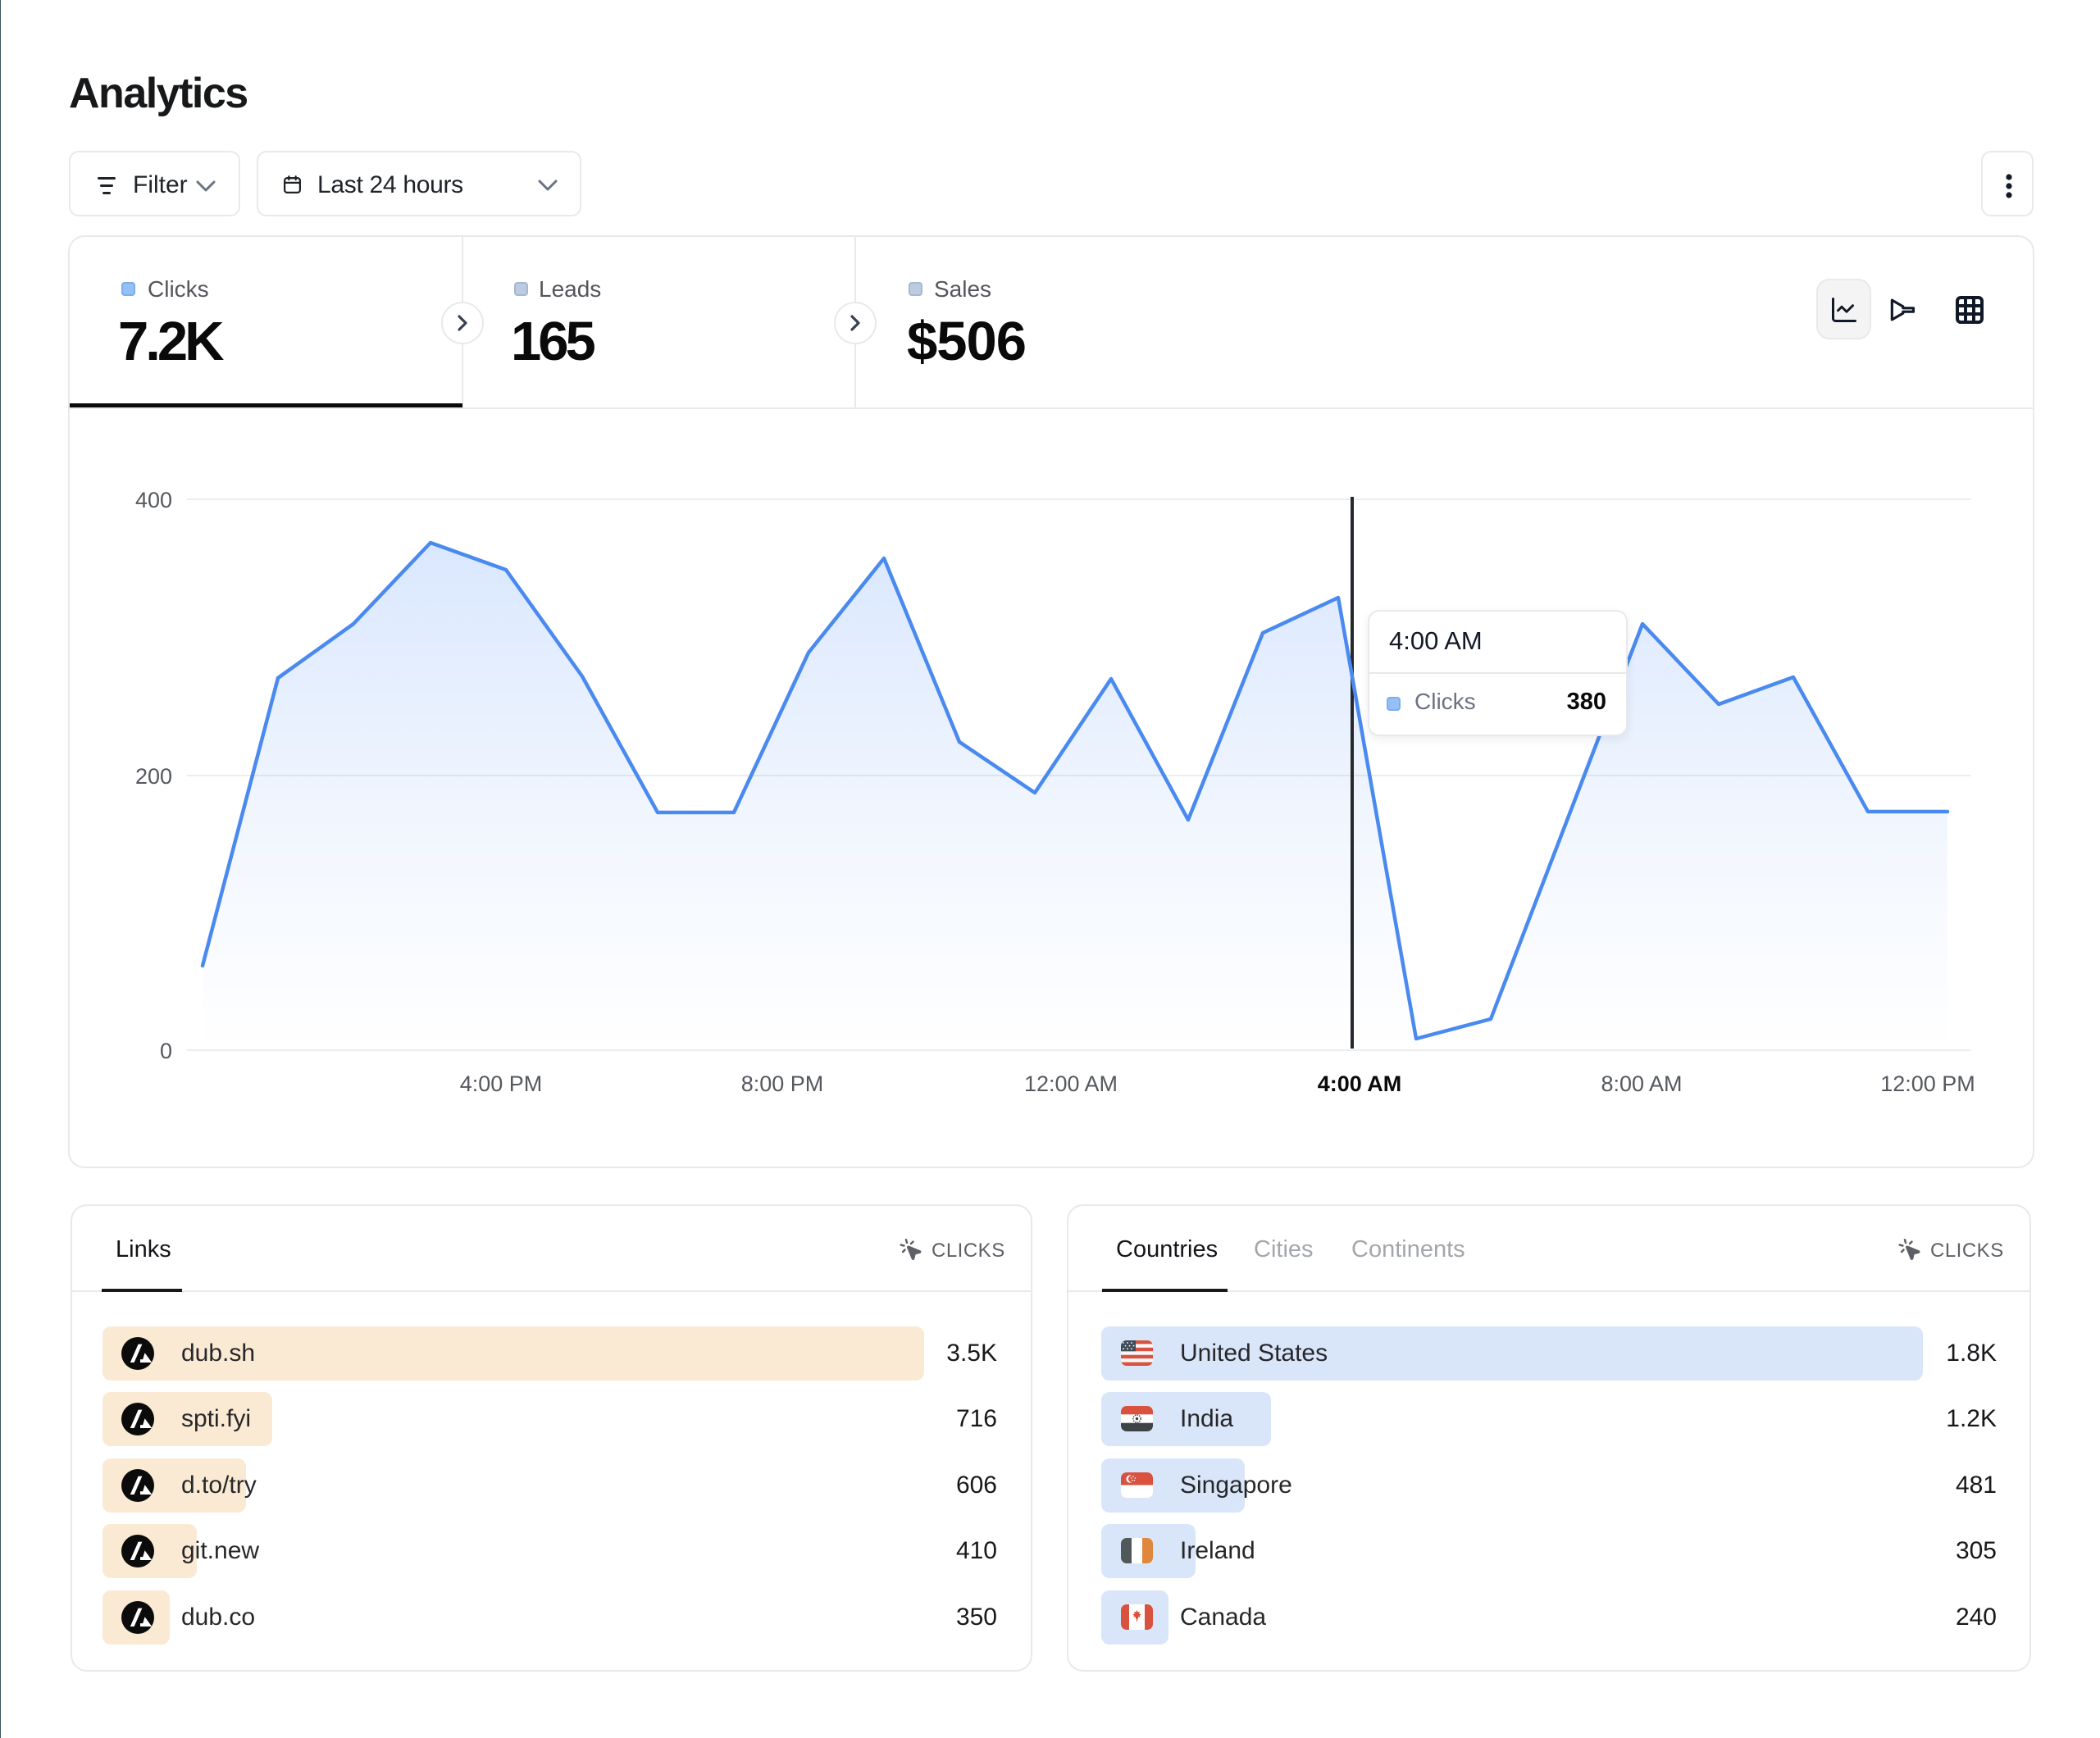 This screenshot has width=2100, height=1738. What do you see at coordinates (782, 1083) in the screenshot?
I see `svg-text: 8:00 PM` at bounding box center [782, 1083].